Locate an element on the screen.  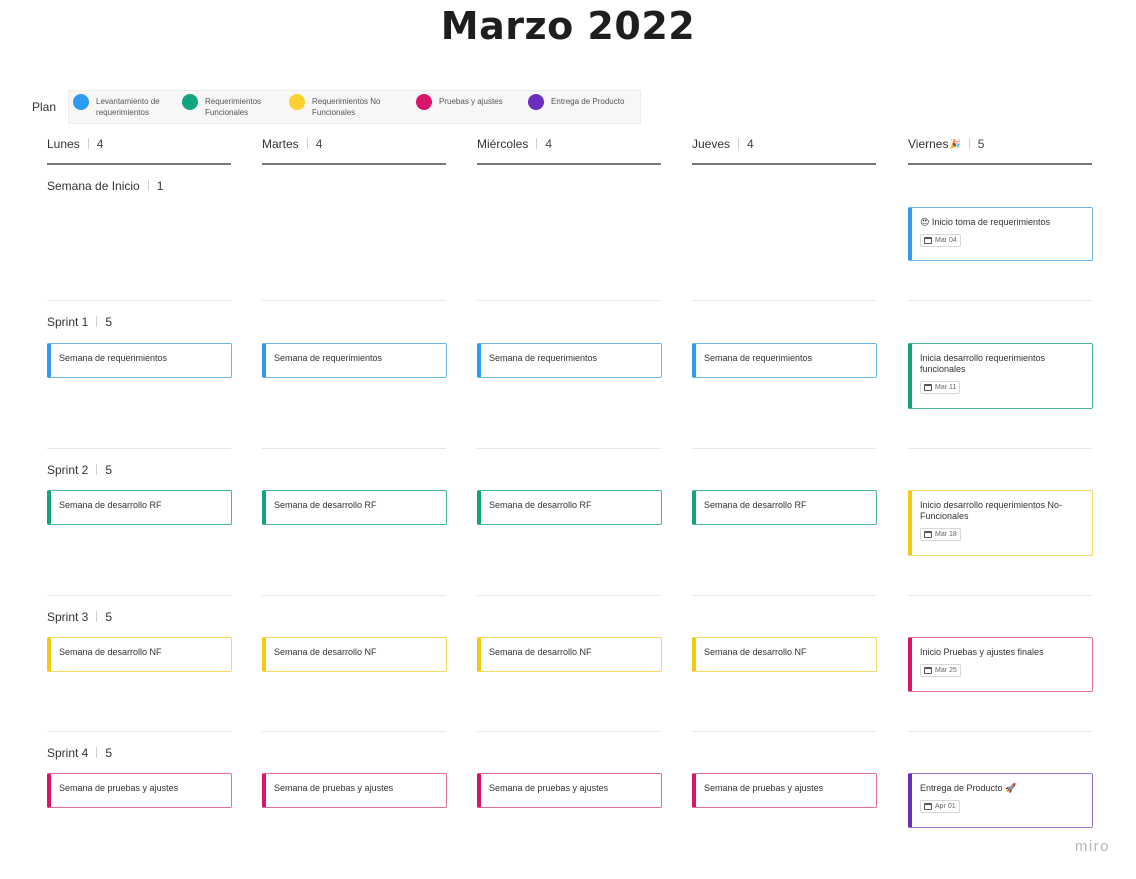
card-sprint3-lunes: Semana de desarrollo NF is located at coordinates (139, 654).